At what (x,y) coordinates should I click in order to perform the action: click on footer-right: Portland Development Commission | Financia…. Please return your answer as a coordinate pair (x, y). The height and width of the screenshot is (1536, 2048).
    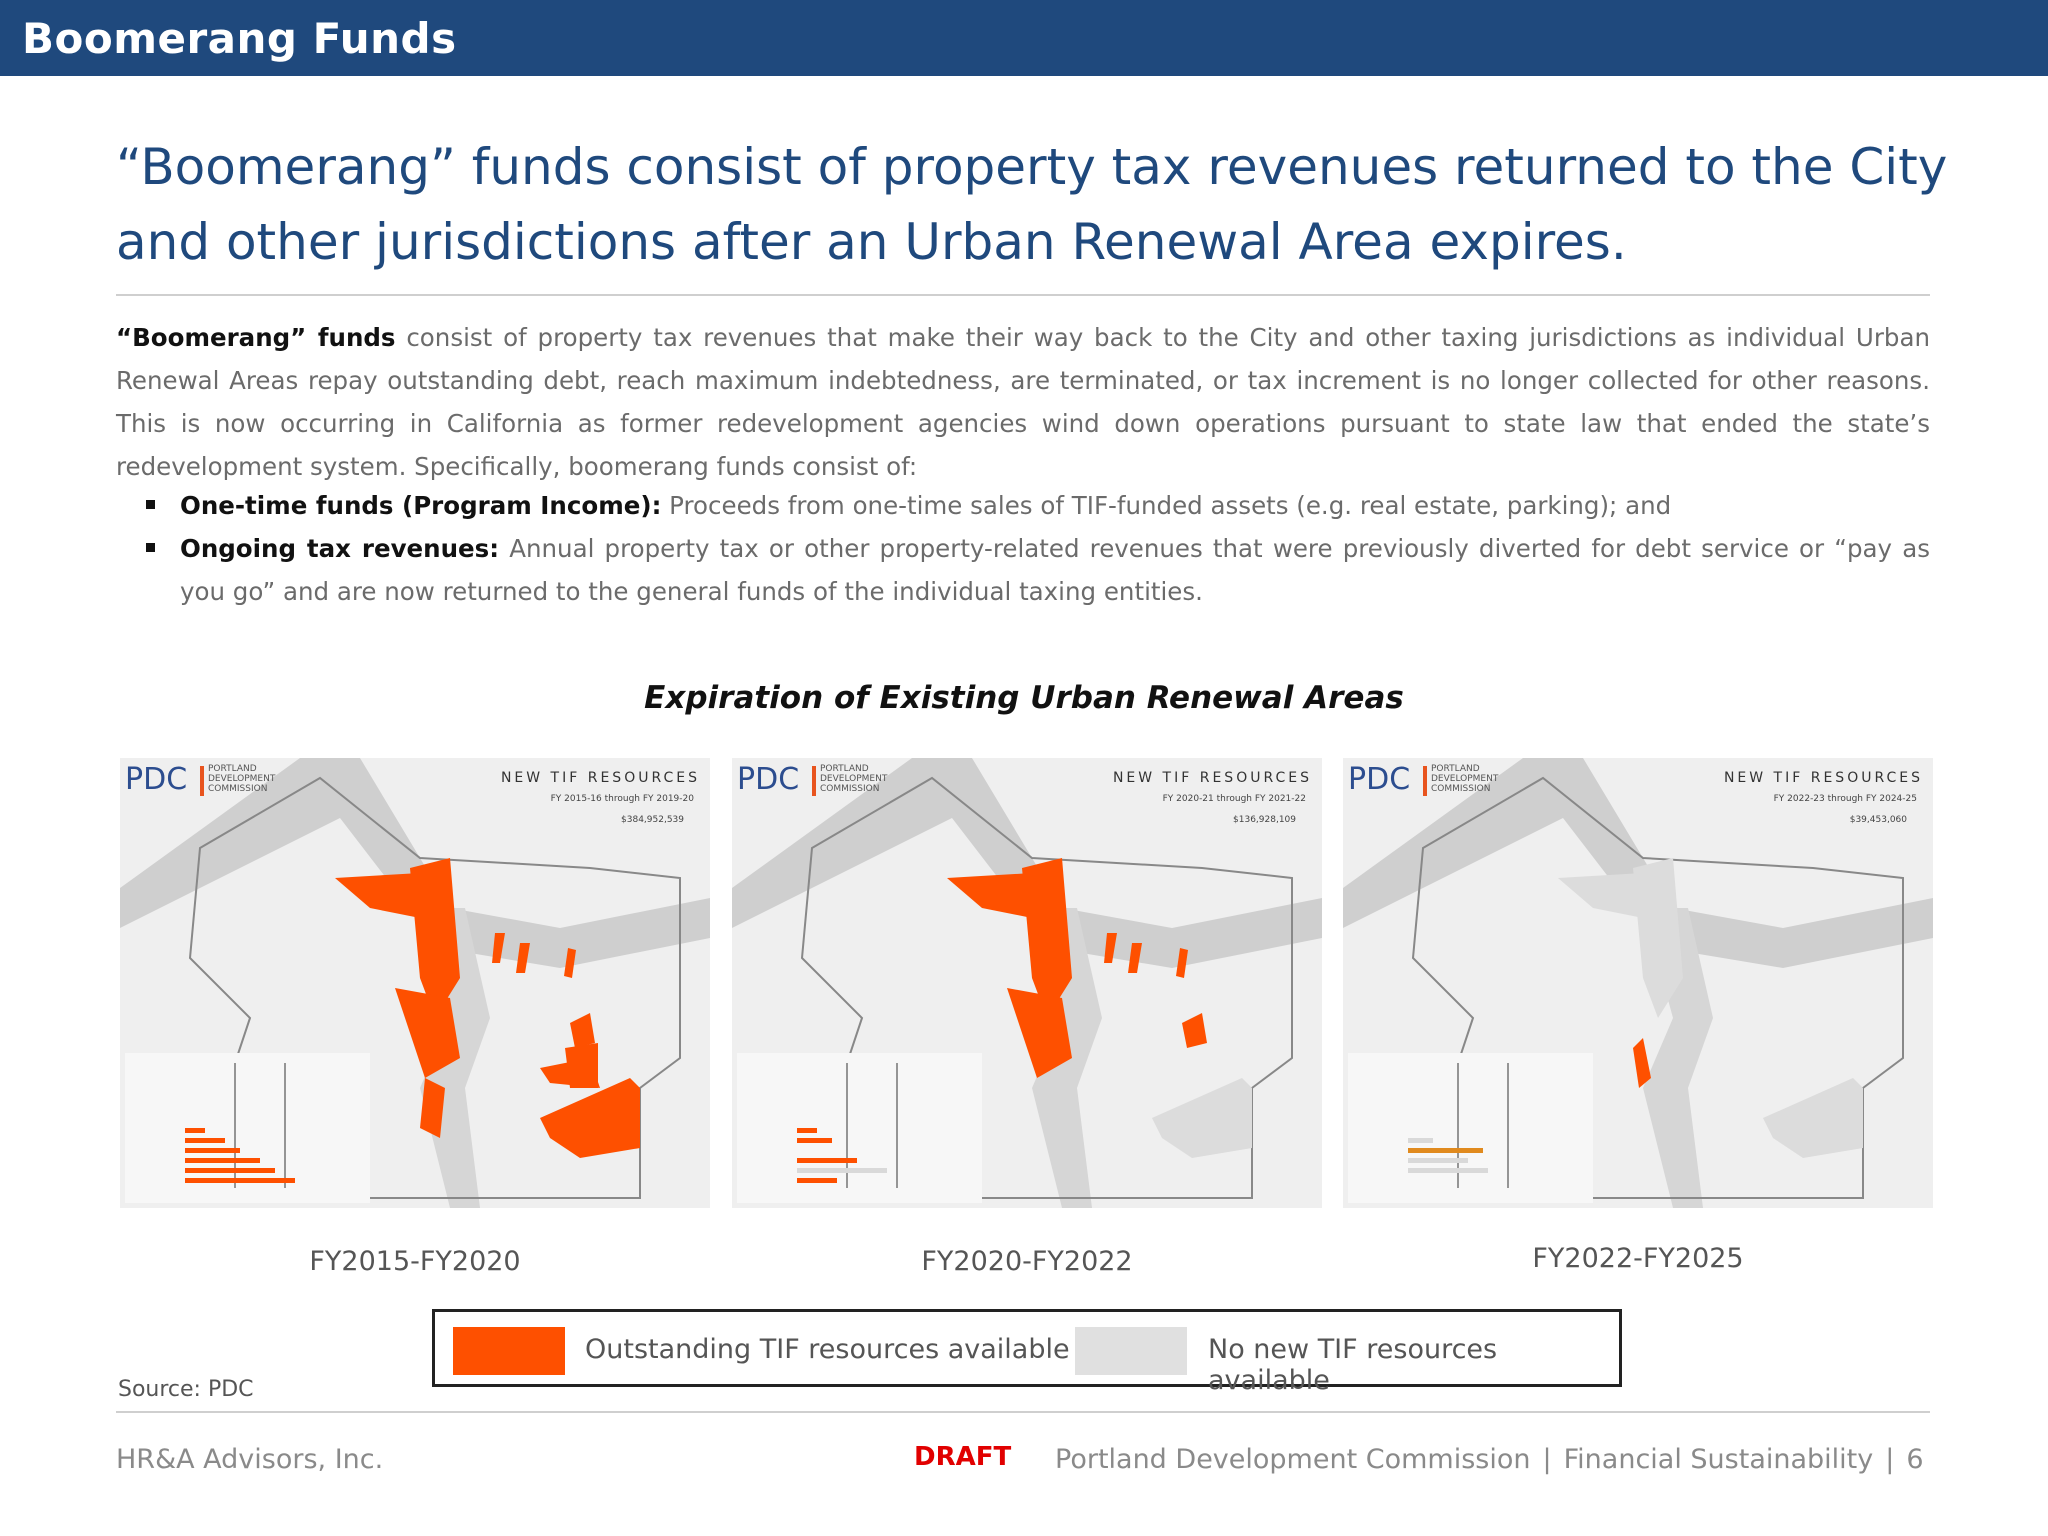
    Looking at the image, I should click on (1489, 1459).